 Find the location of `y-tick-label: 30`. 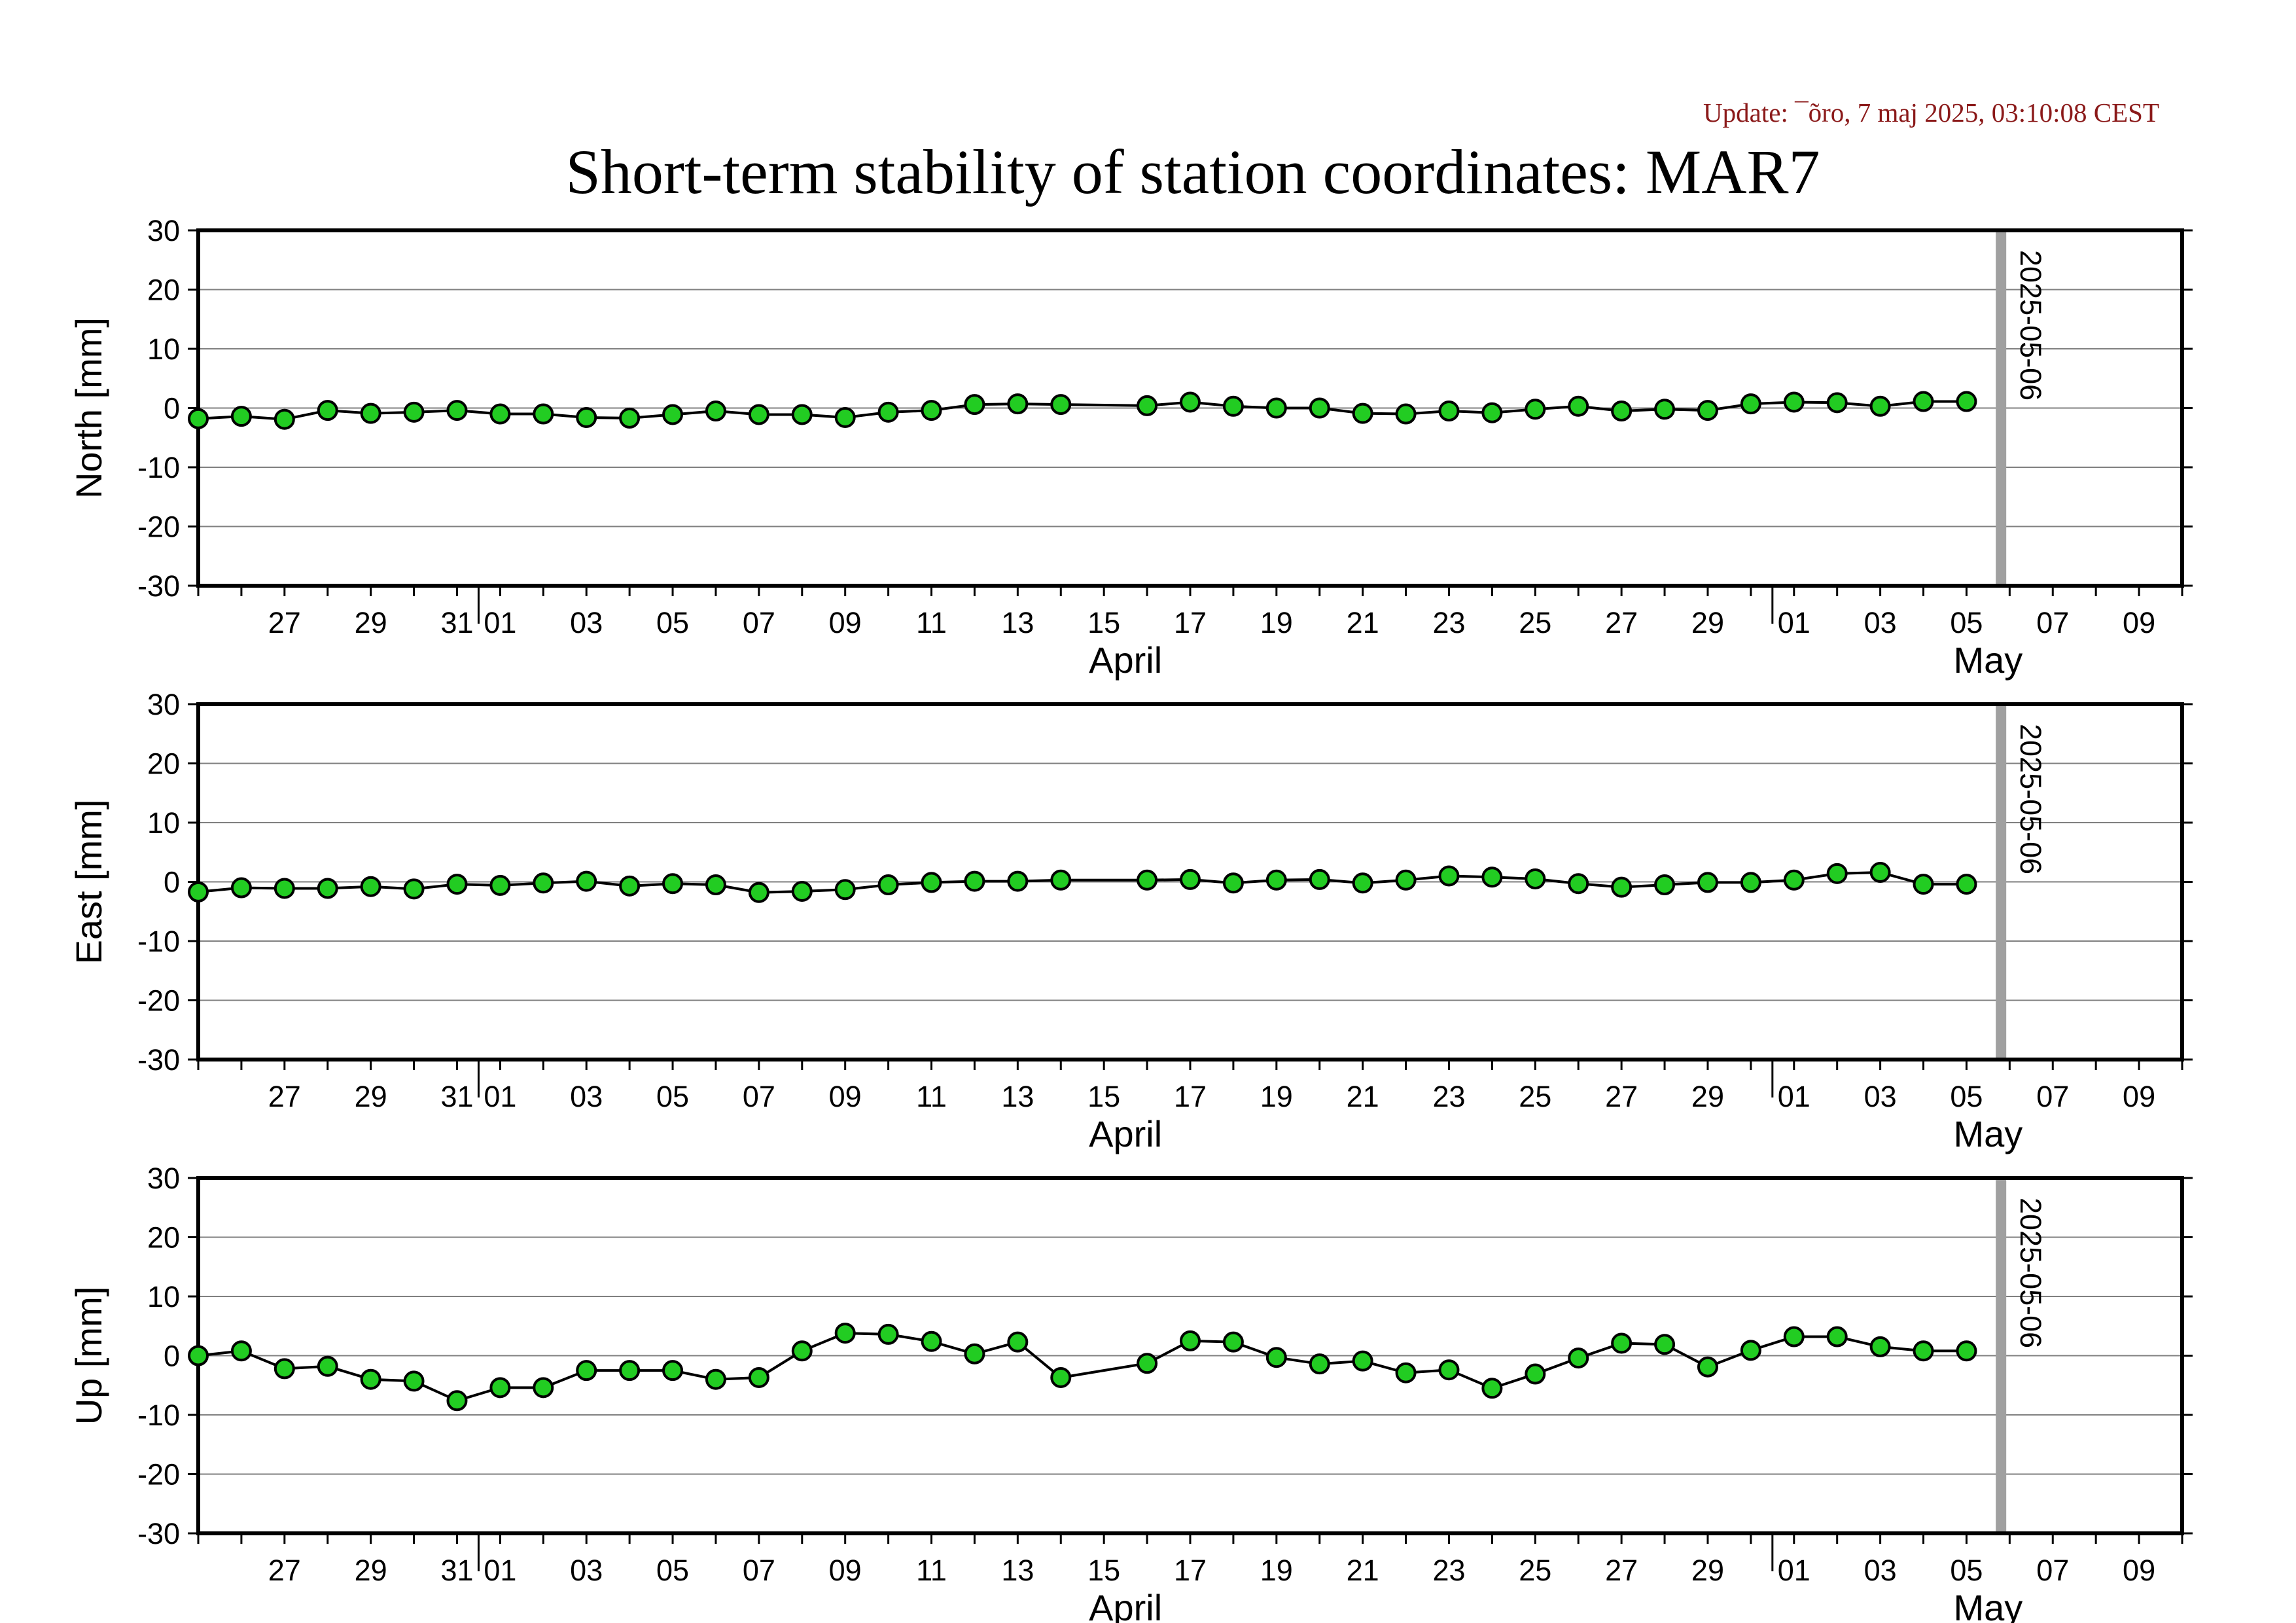

y-tick-label: 30 is located at coordinates (164, 230).